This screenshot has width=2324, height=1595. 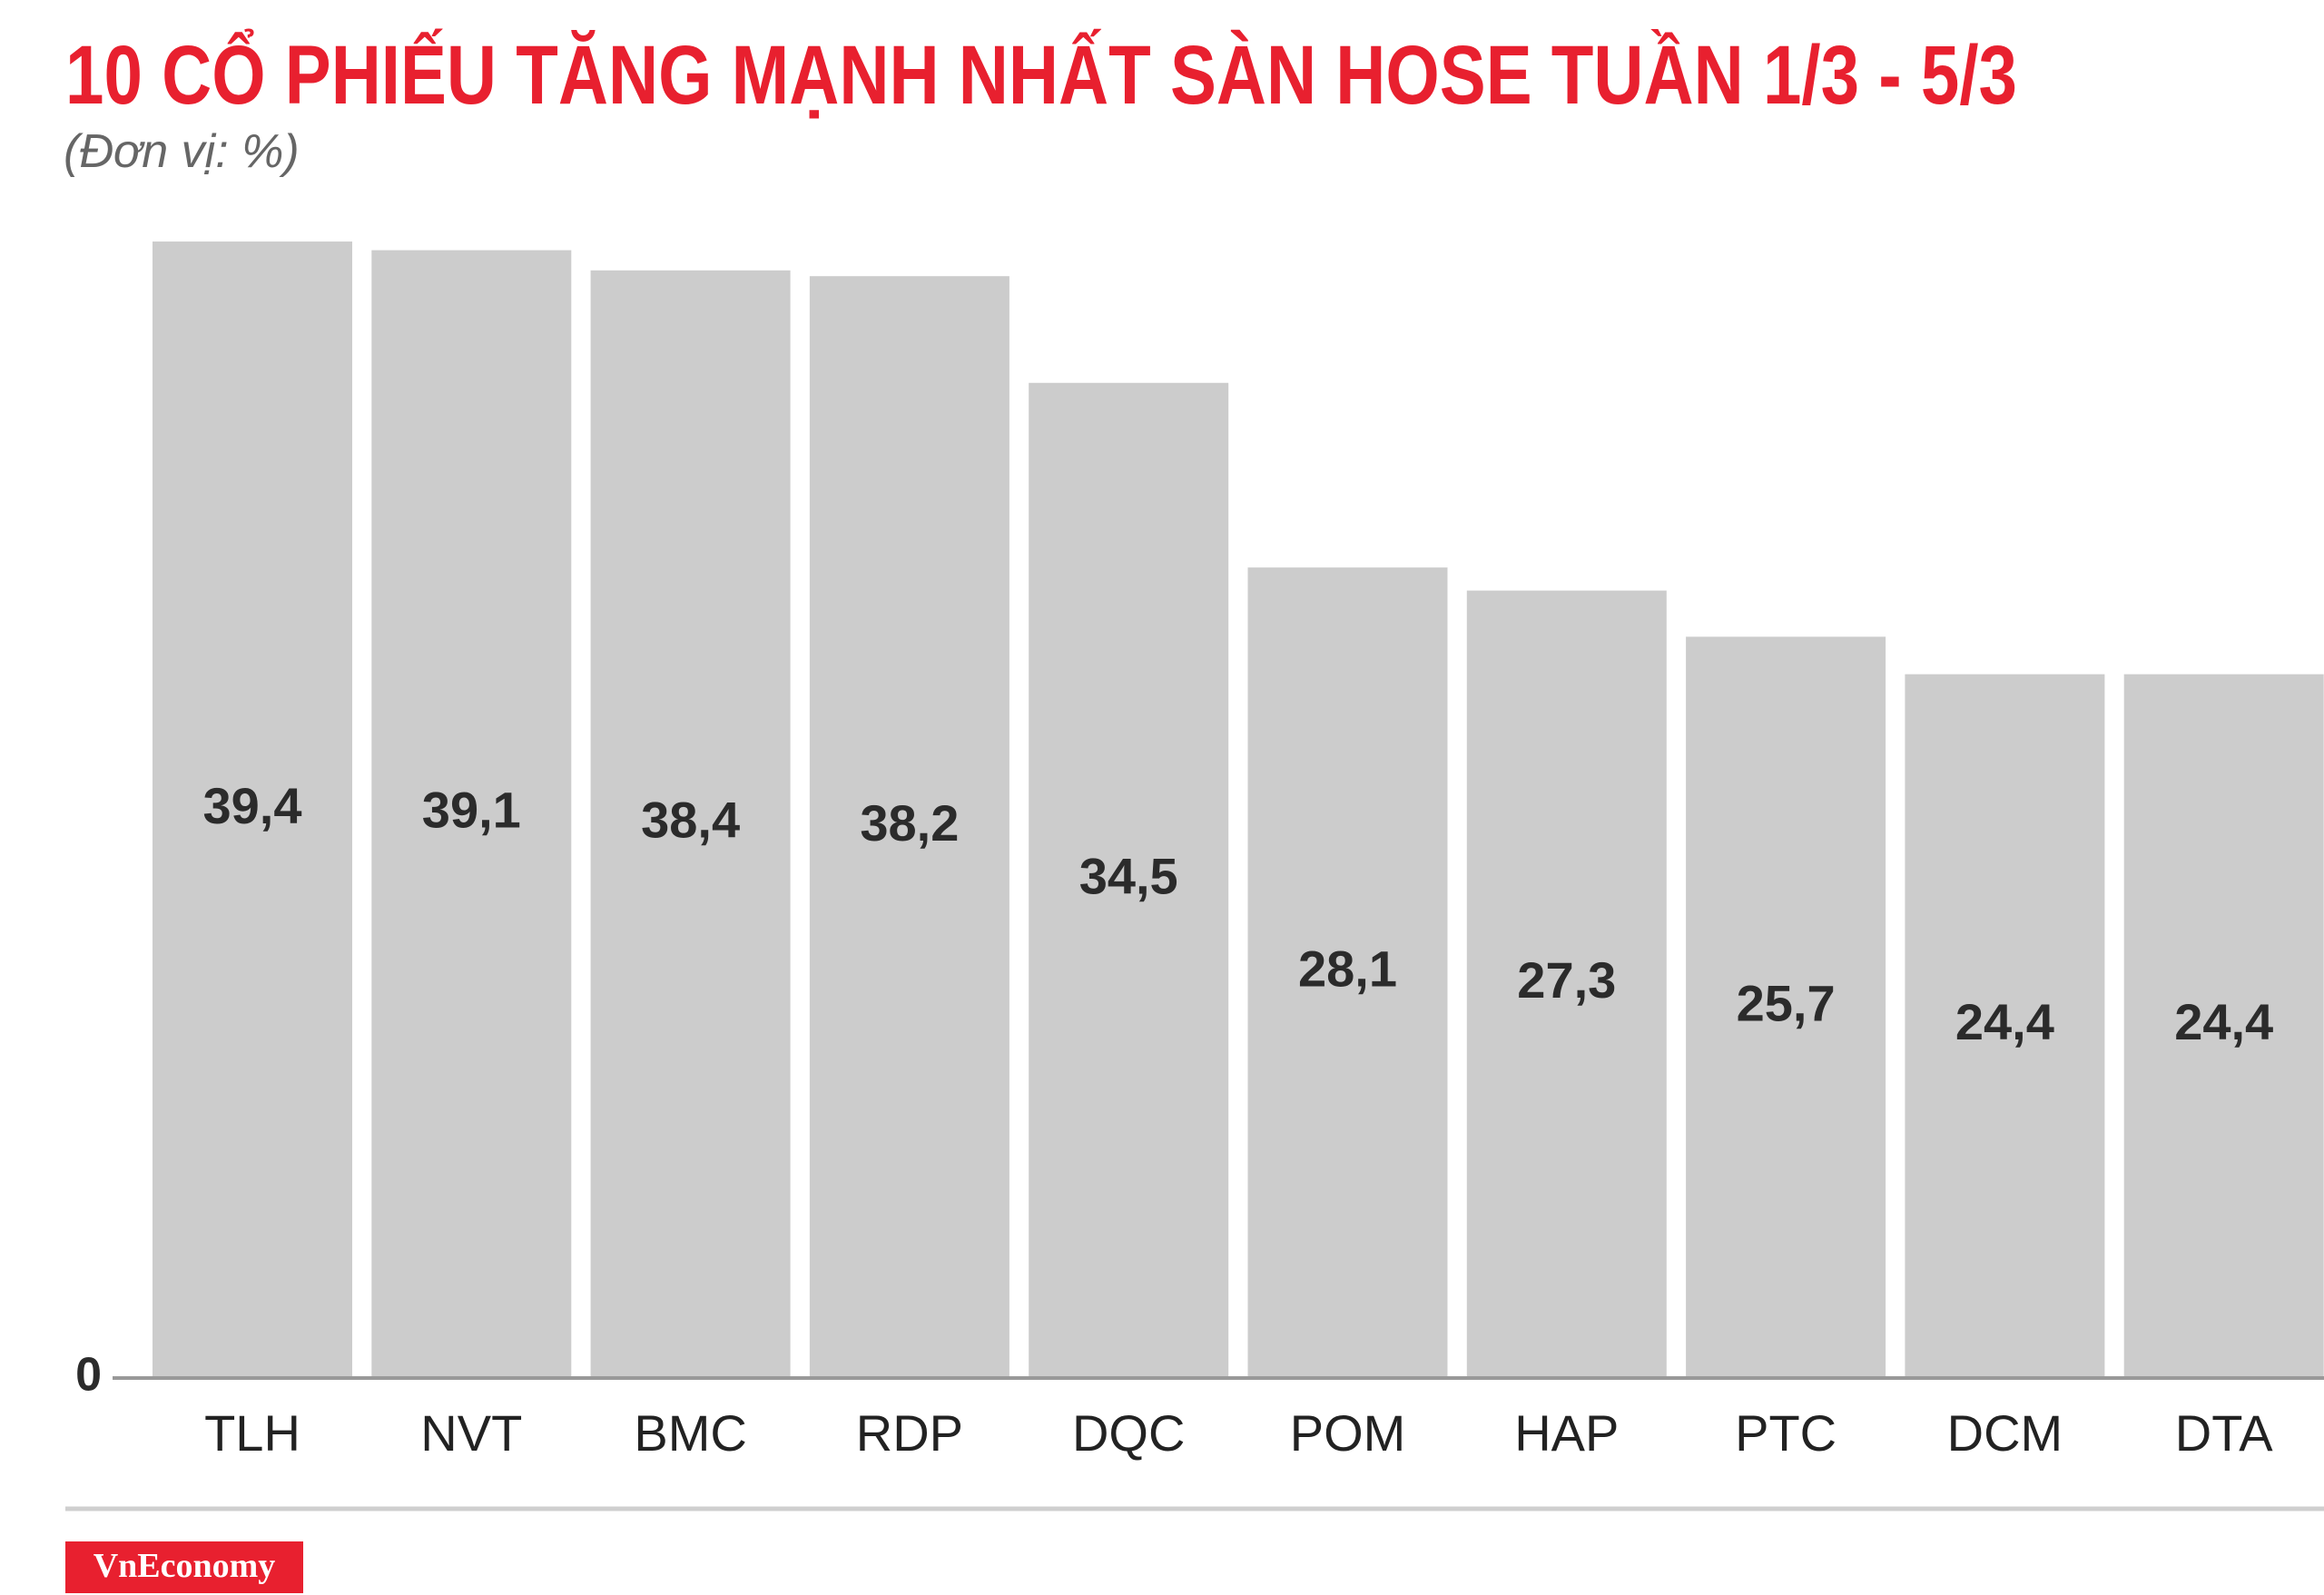 I want to click on x-tick-label: POM, so click(x=1348, y=1433).